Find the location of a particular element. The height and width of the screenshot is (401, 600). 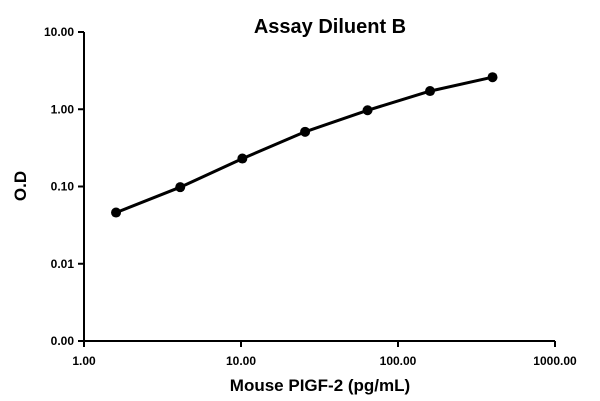

y-tick-label: 10.00 is located at coordinates (59, 32).